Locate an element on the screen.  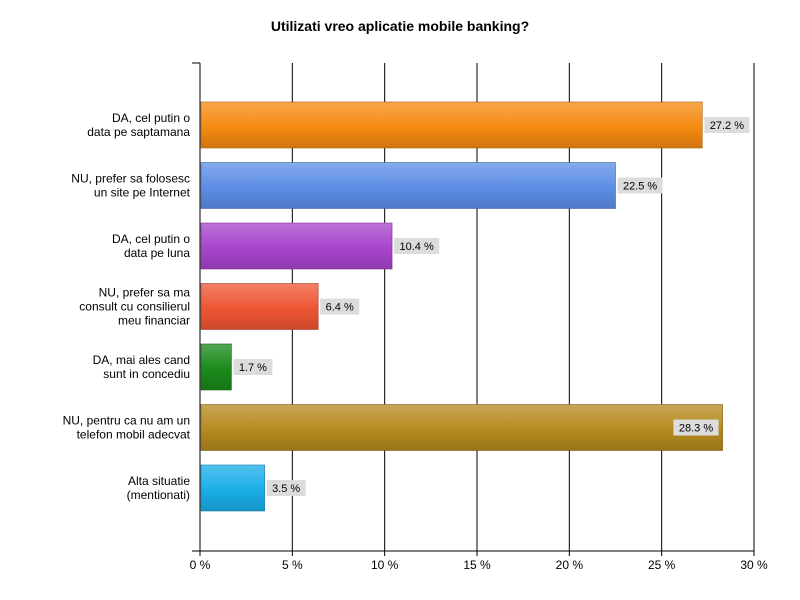
x-tick-label: 10 % is located at coordinates (385, 565).